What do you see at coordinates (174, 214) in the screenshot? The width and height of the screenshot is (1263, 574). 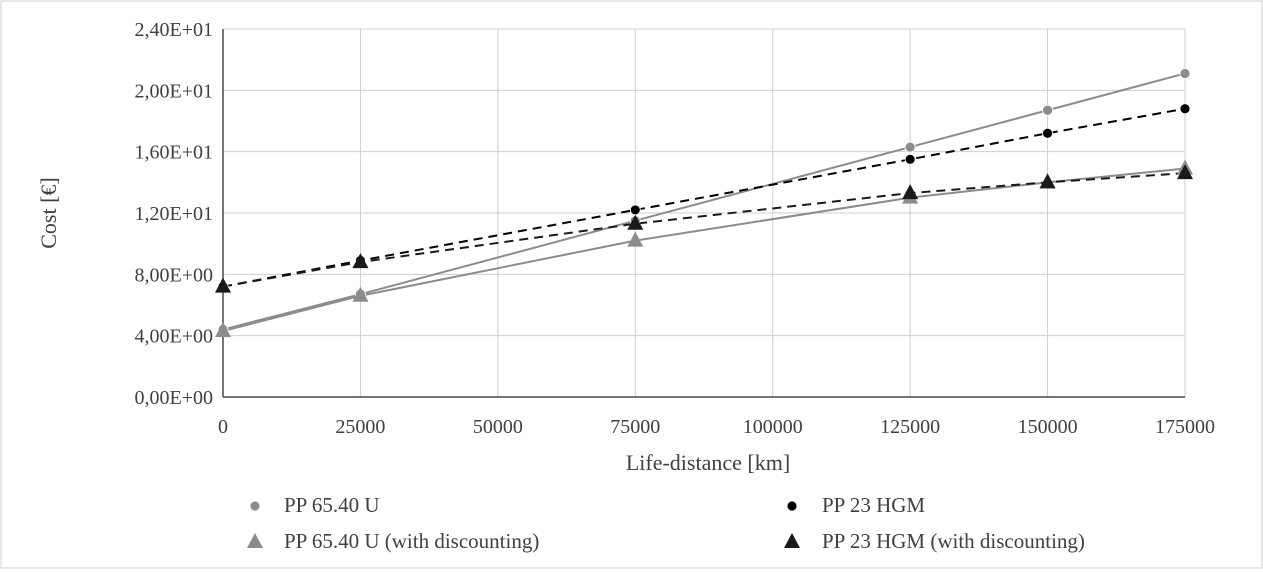 I see `y-tick-label: 1,20E+01` at bounding box center [174, 214].